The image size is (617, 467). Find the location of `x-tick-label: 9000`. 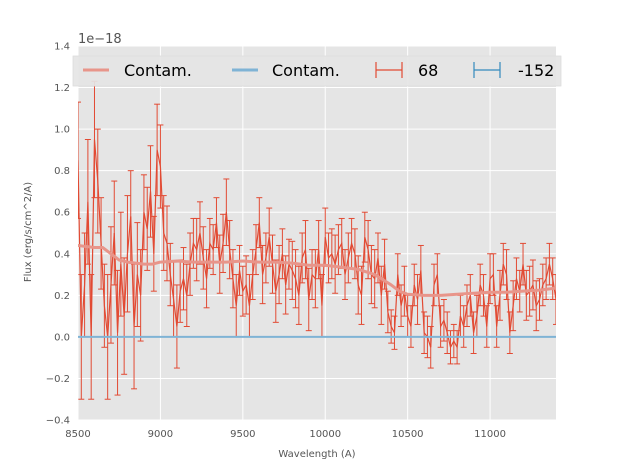

x-tick-label: 9000 is located at coordinates (160, 434).